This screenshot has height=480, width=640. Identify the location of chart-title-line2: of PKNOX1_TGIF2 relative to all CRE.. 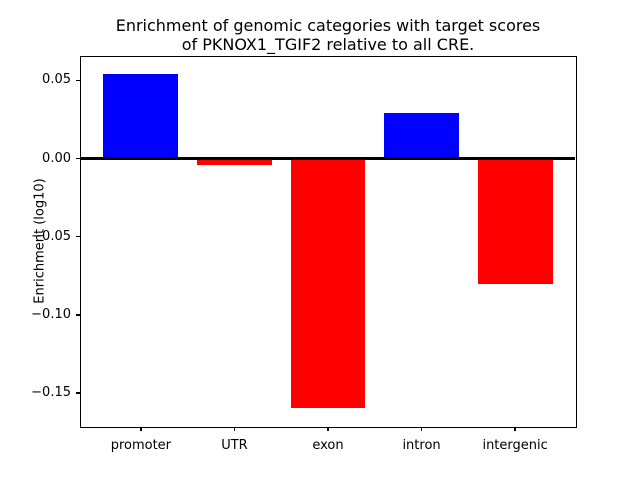
(328, 44).